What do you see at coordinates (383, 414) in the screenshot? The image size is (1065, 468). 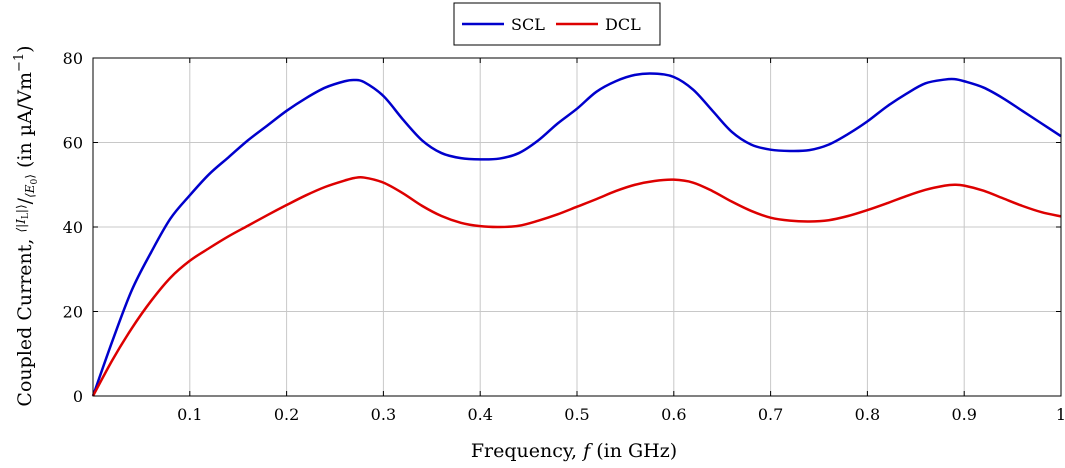 I see `x-tick-label: 0.3` at bounding box center [383, 414].